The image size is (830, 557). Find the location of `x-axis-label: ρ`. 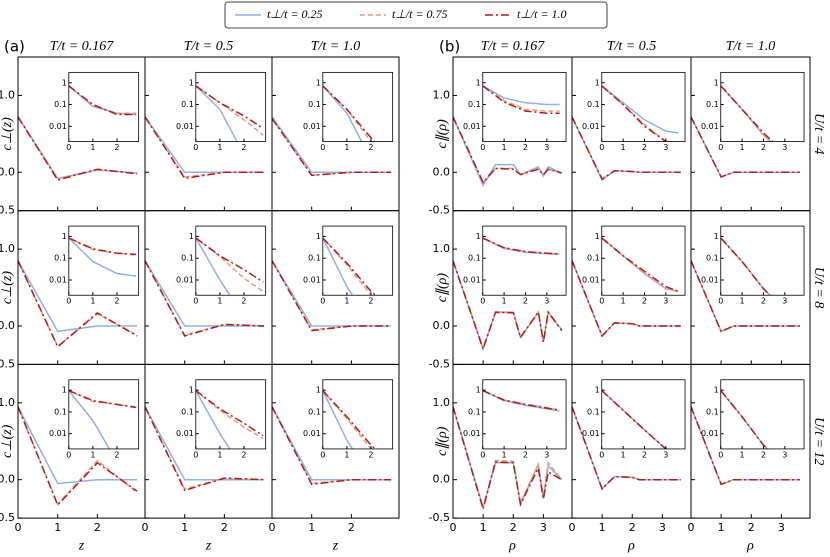

x-axis-label: ρ is located at coordinates (631, 545).